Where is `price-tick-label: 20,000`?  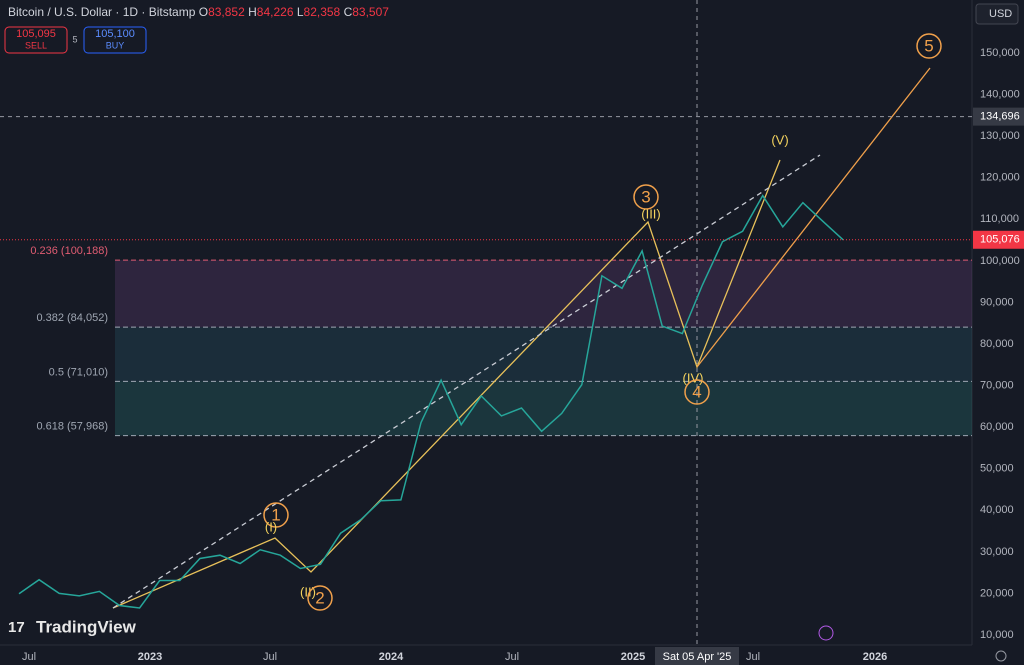
price-tick-label: 20,000 is located at coordinates (997, 593).